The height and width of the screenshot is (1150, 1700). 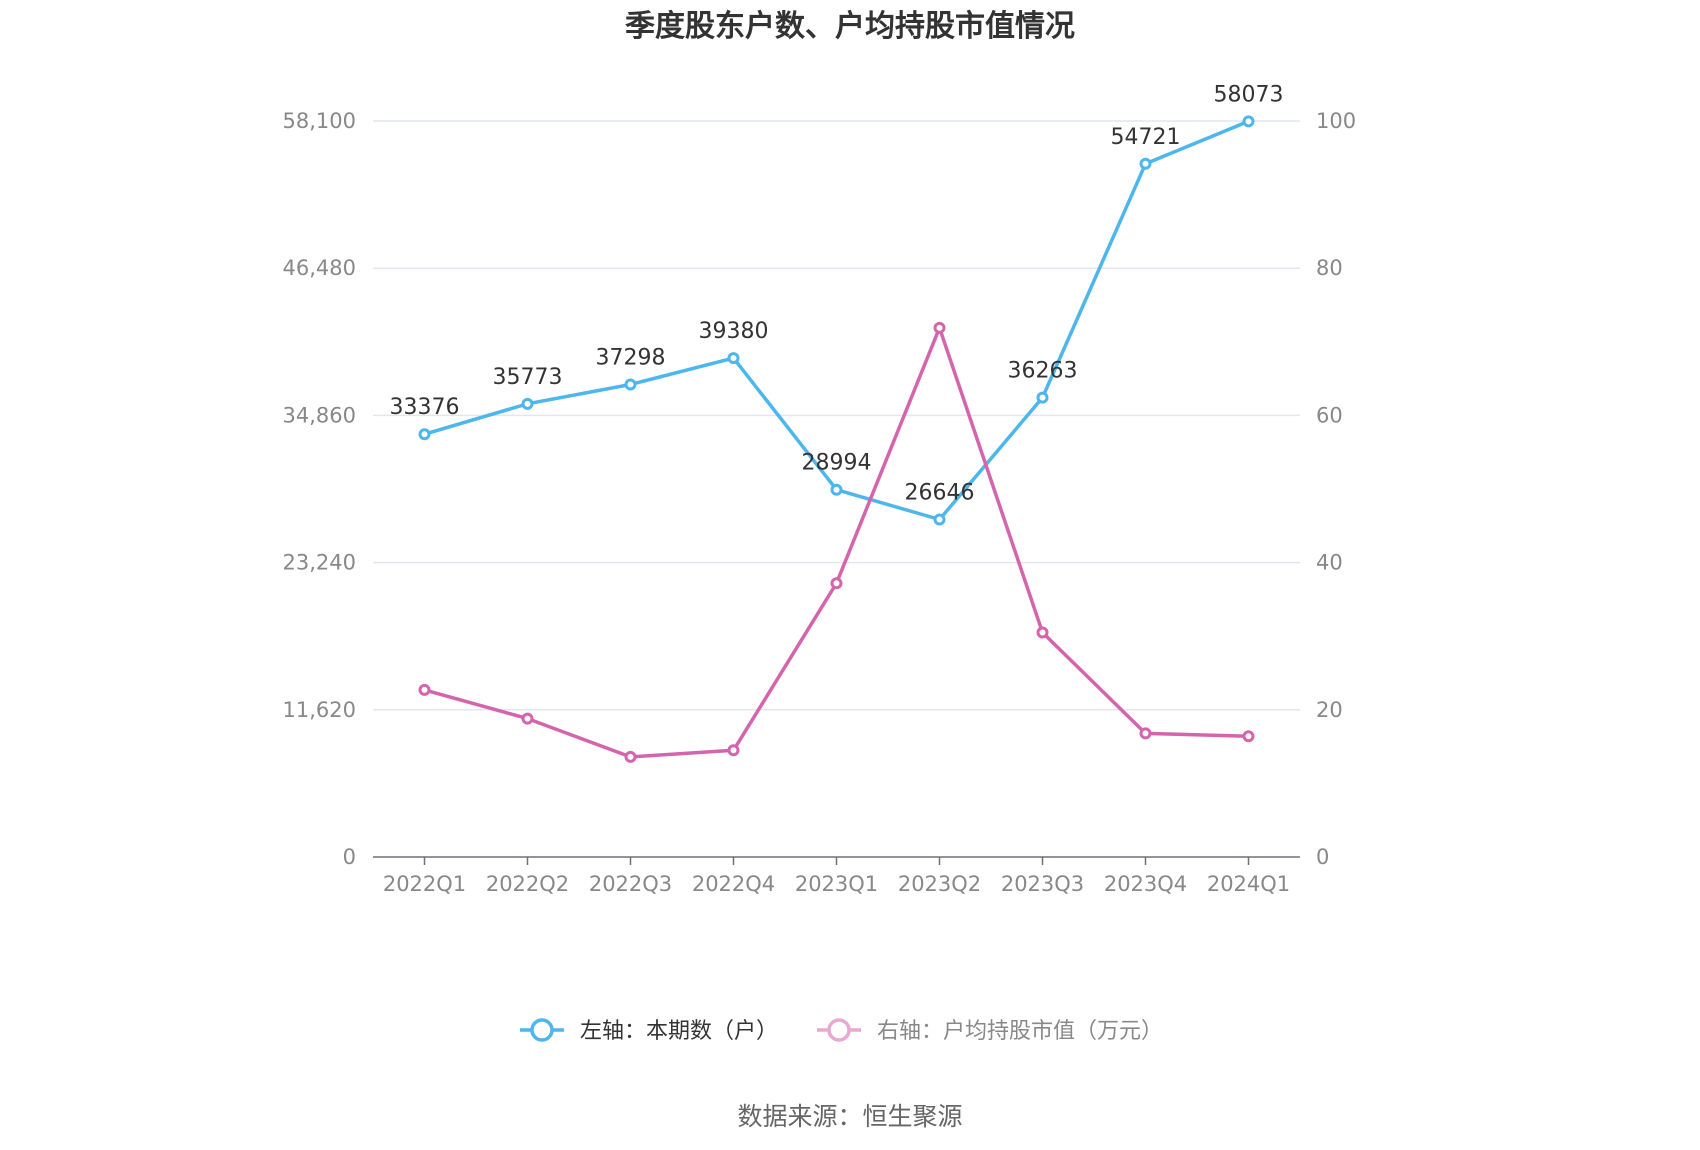 What do you see at coordinates (631, 358) in the screenshot?
I see `data-label: 37298` at bounding box center [631, 358].